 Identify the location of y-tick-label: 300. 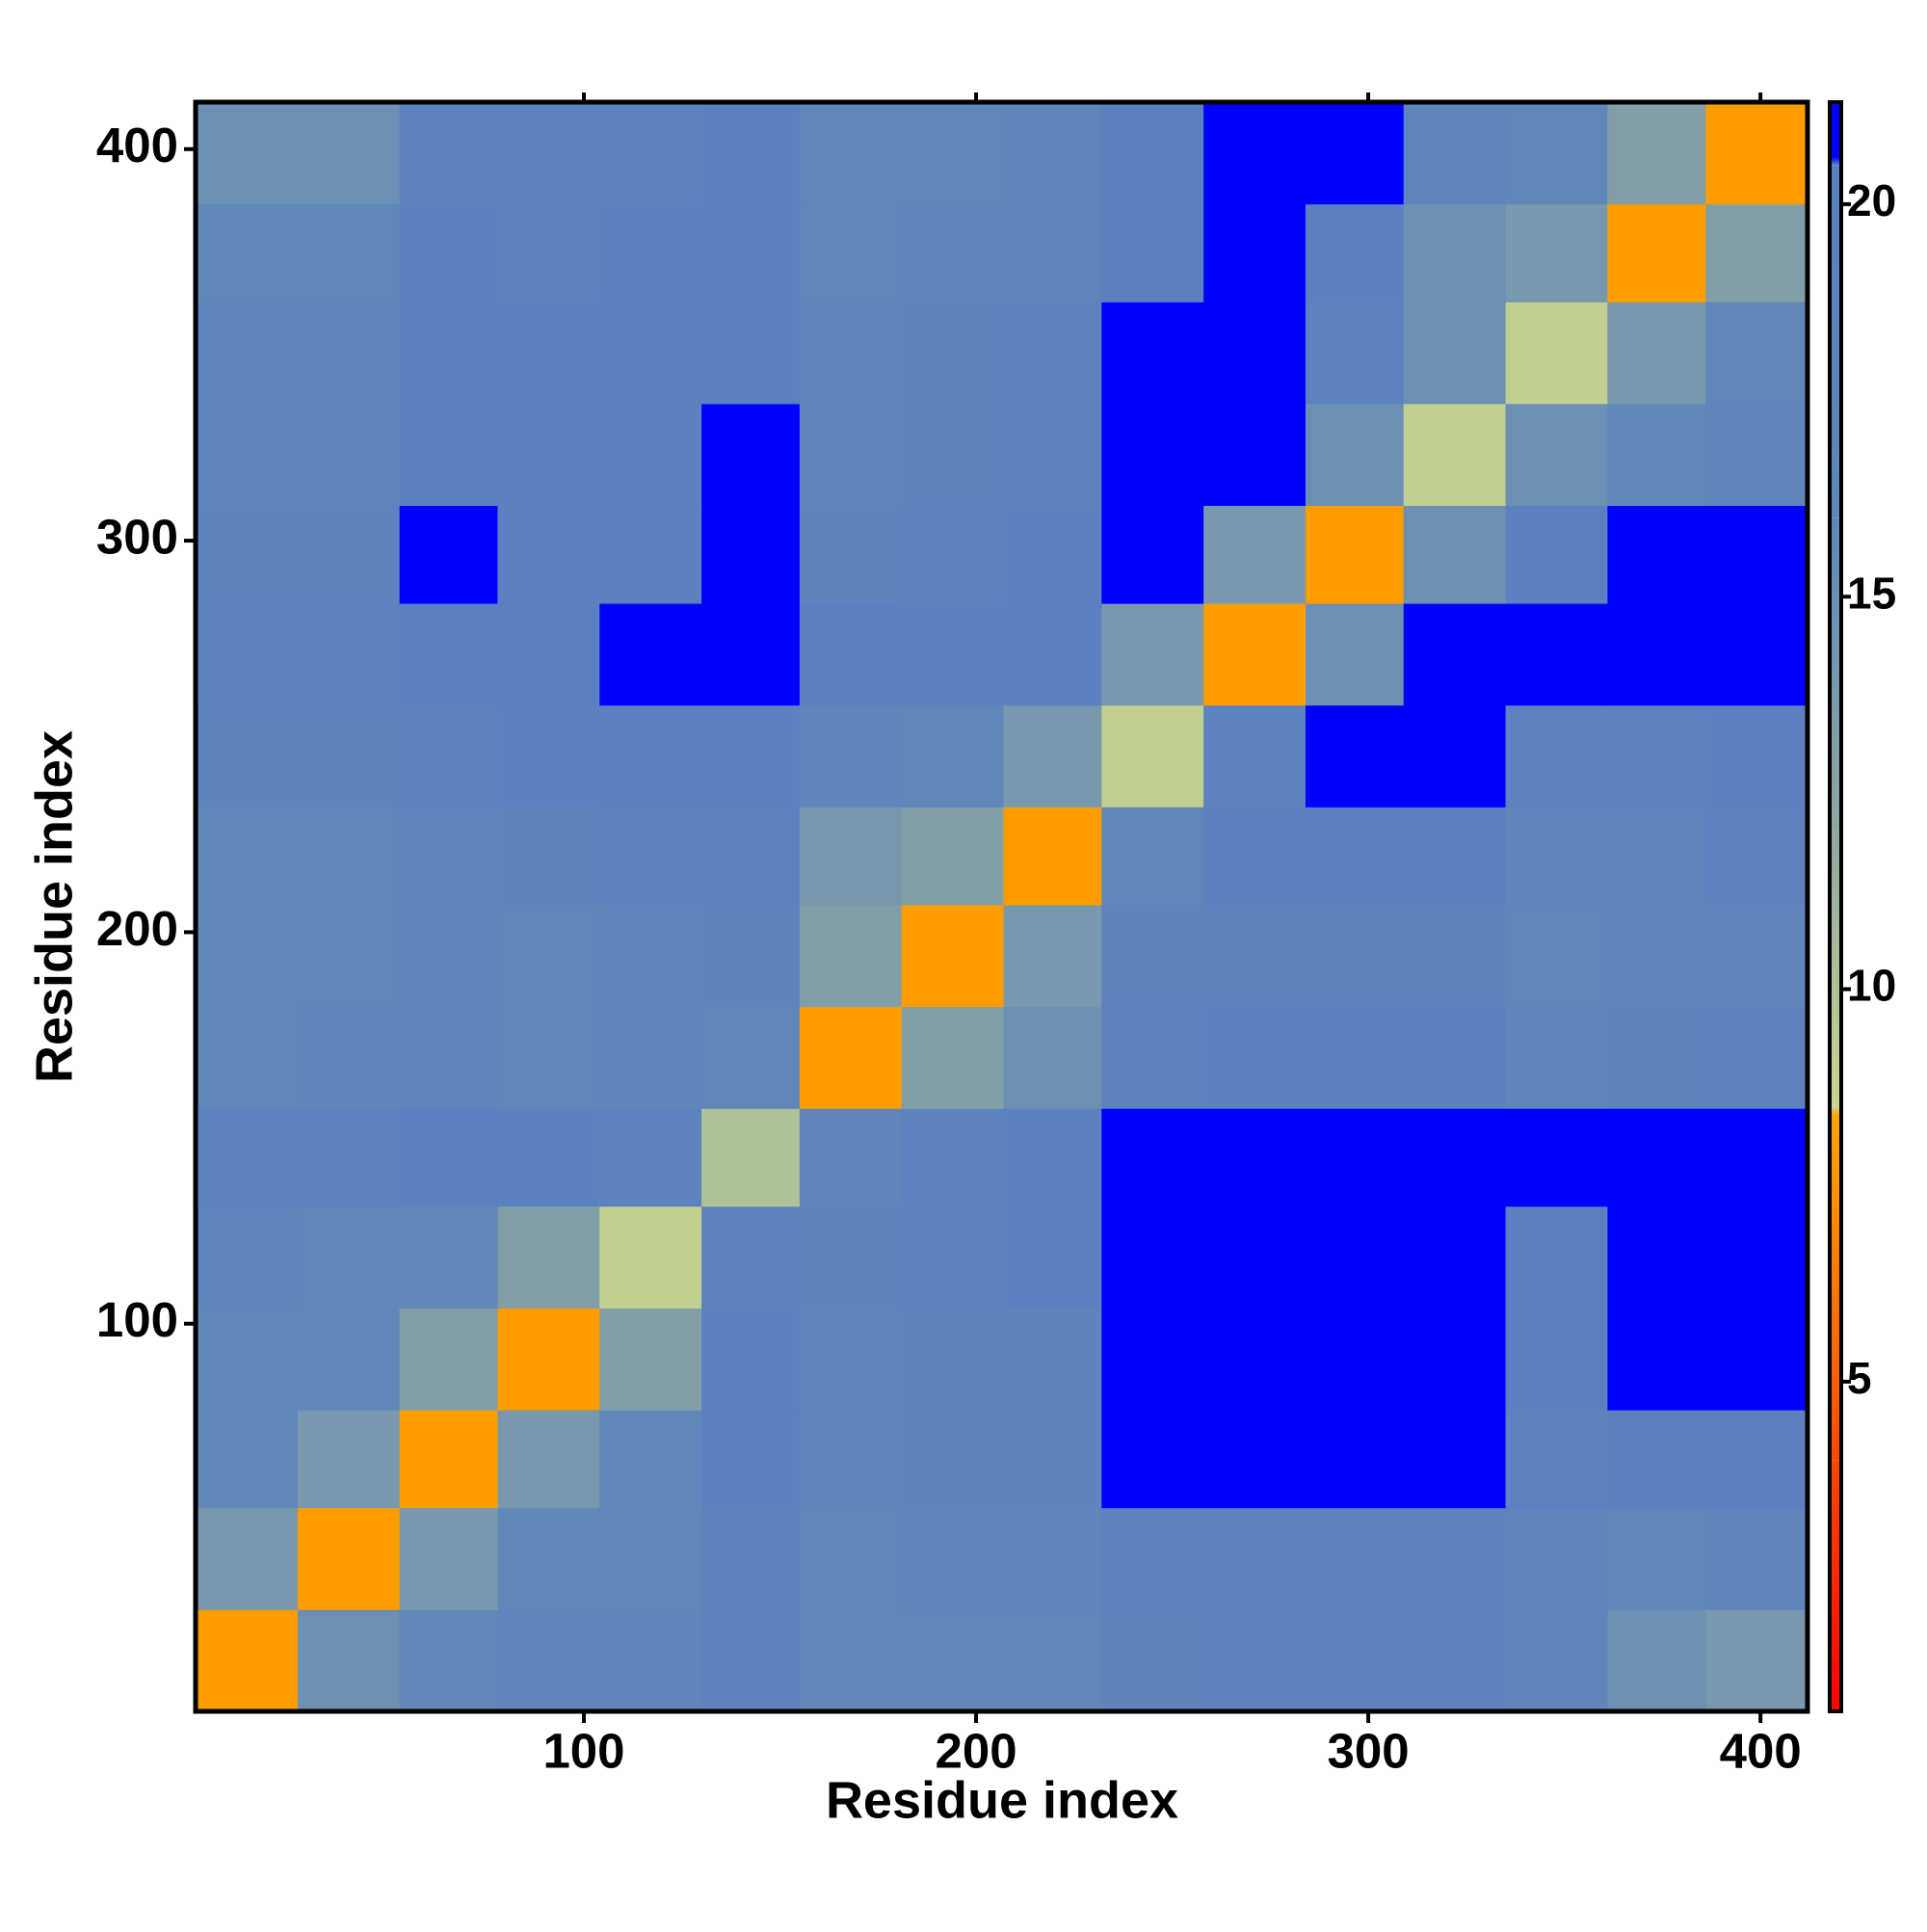
(137, 537).